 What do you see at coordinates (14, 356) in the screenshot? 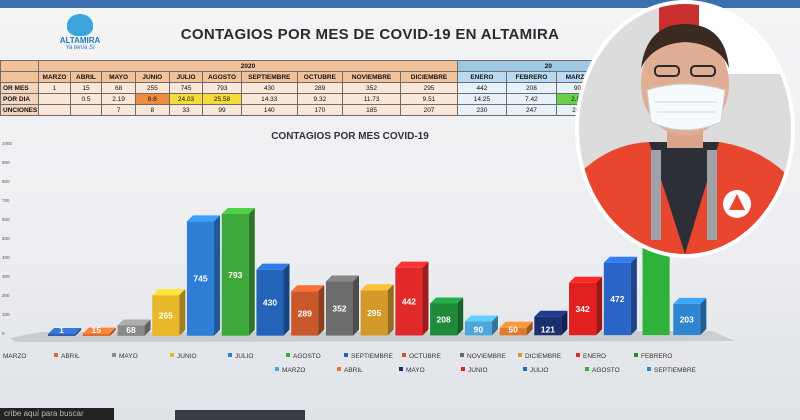
I see `legend-label: MARZO` at bounding box center [14, 356].